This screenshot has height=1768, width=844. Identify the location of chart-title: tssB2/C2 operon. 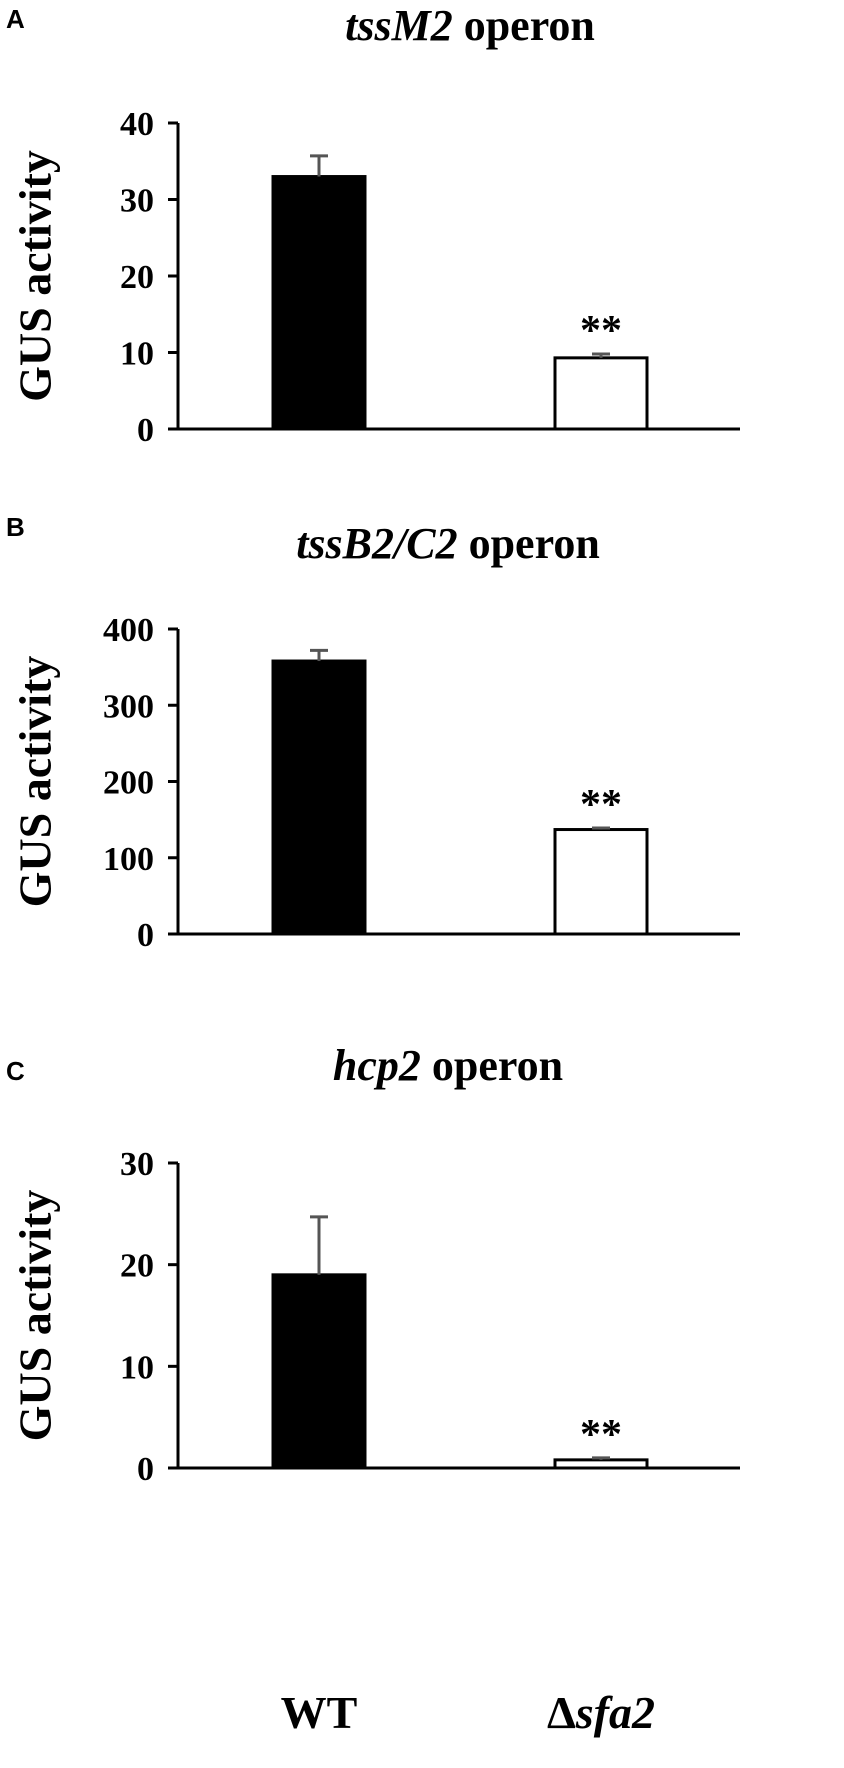
(448, 543).